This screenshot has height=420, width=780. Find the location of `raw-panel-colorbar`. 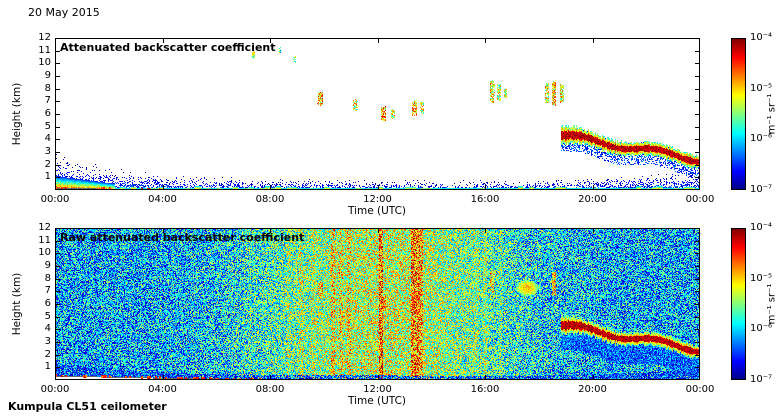

raw-panel-colorbar is located at coordinates (738, 304).